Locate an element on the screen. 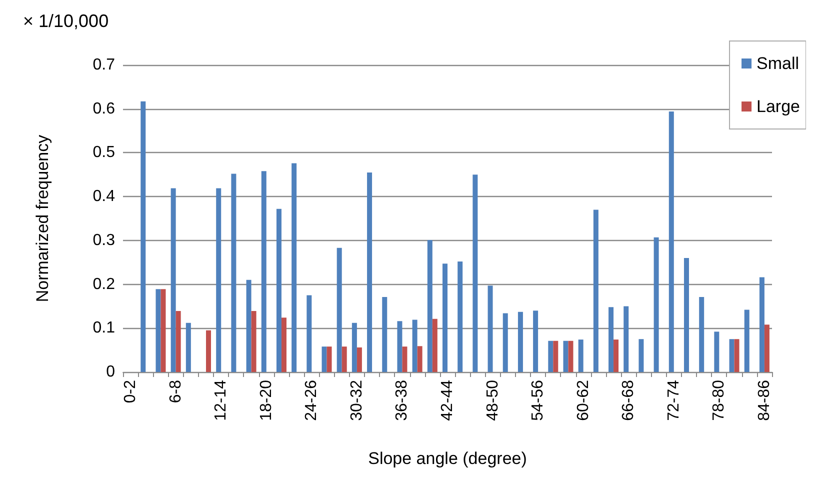 This screenshot has height=482, width=814. y-tick-label: 0.4 is located at coordinates (104, 197).